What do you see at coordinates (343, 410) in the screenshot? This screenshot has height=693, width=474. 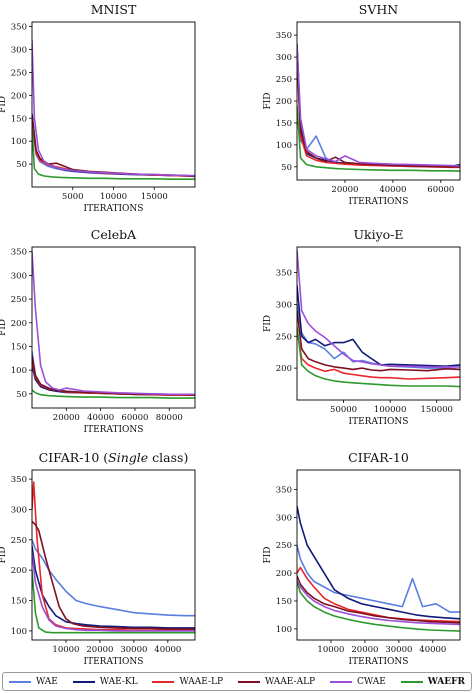 I see `x-tick-label: 50000` at bounding box center [343, 410].